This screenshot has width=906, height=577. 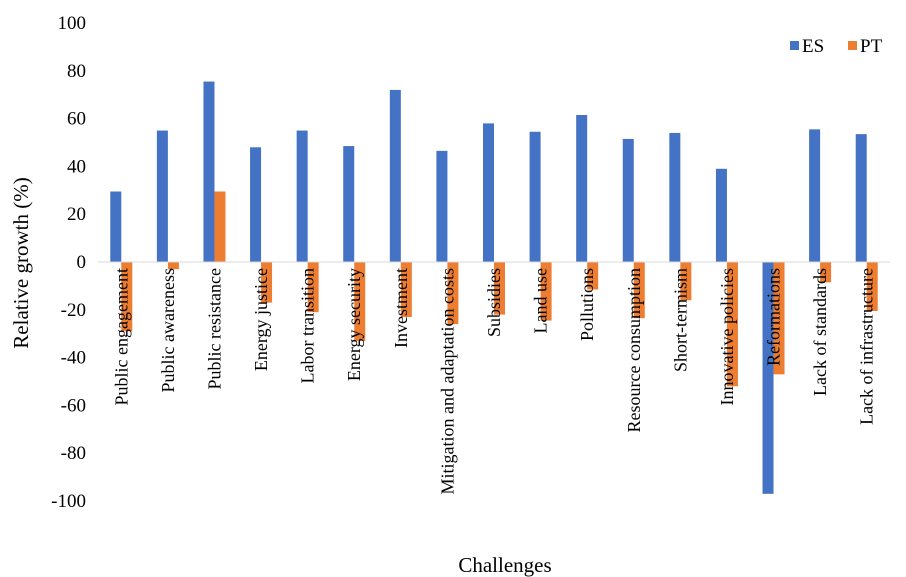 I want to click on category-label: Investment, so click(x=401, y=308).